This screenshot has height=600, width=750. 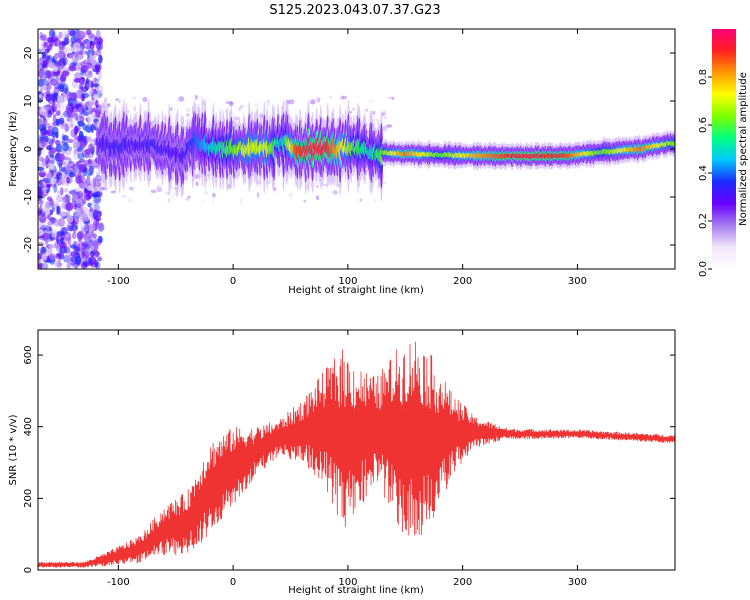 What do you see at coordinates (13, 149) in the screenshot?
I see `spectrogram-ylabel: Frequency (Hz)` at bounding box center [13, 149].